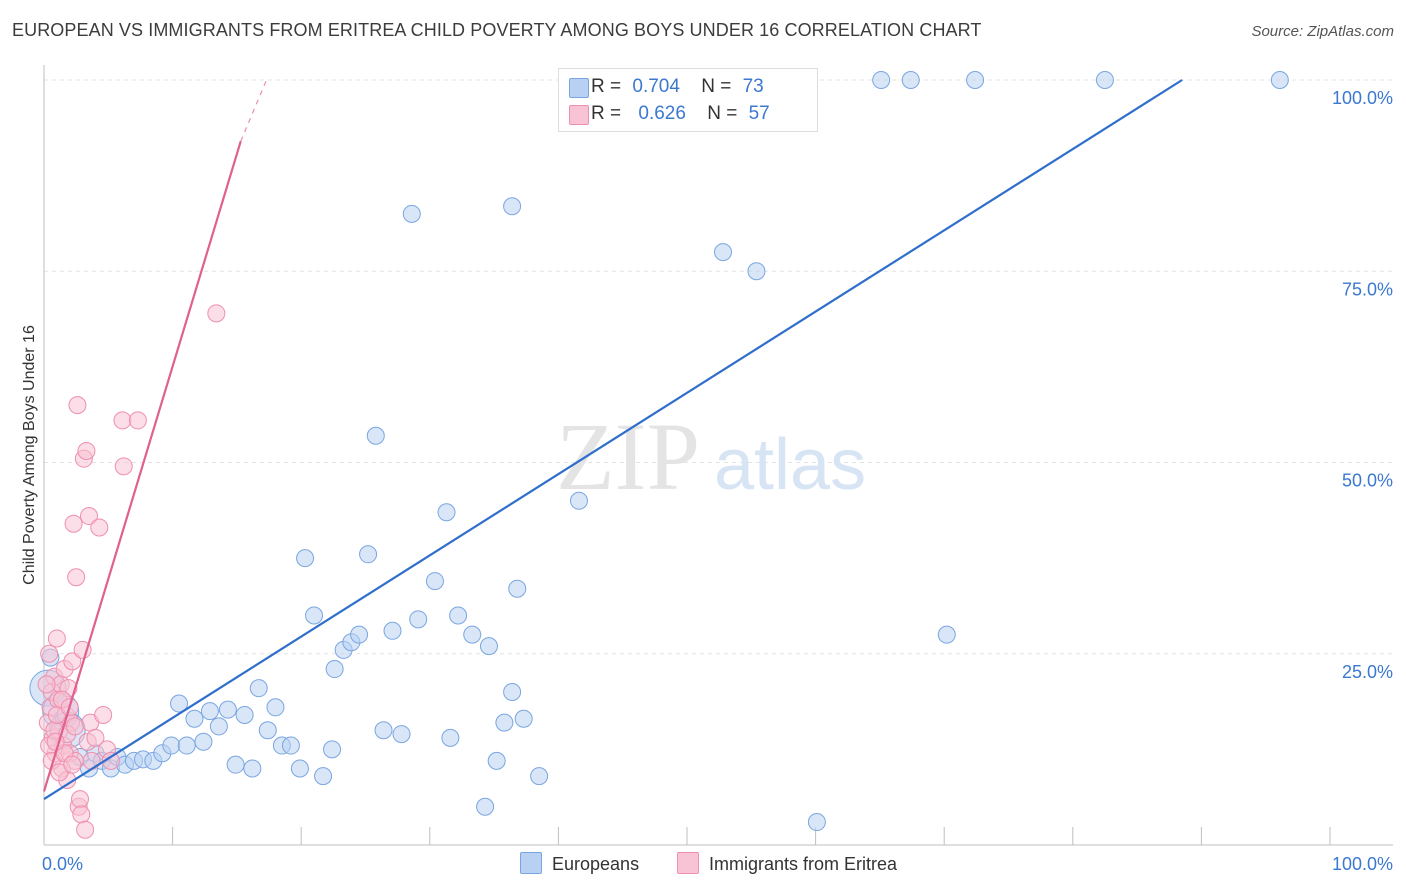 The image size is (1406, 892). What do you see at coordinates (1362, 864) in the screenshot?
I see `x-tick-label: 100.0%` at bounding box center [1362, 864].